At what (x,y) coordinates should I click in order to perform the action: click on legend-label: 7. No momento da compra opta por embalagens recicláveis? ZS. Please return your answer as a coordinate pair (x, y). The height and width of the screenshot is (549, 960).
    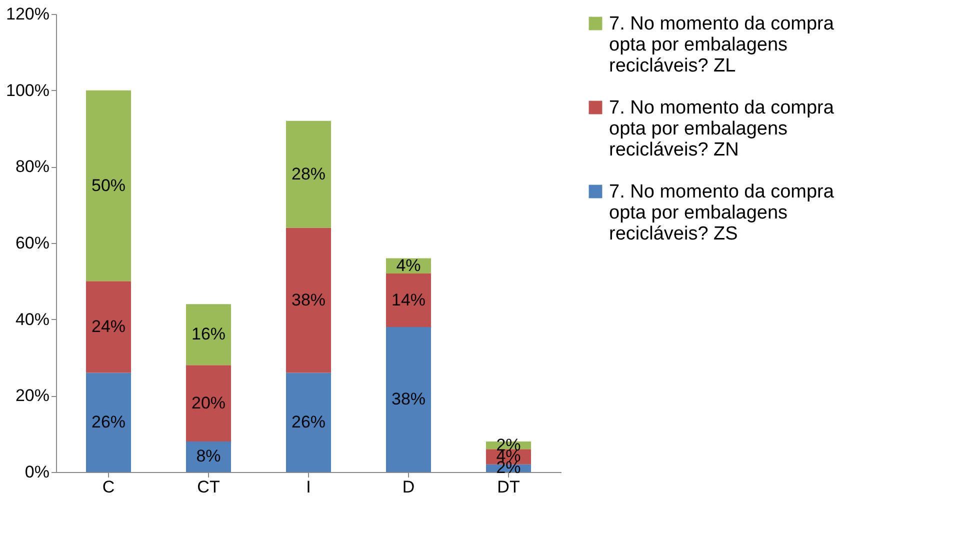
    Looking at the image, I should click on (721, 213).